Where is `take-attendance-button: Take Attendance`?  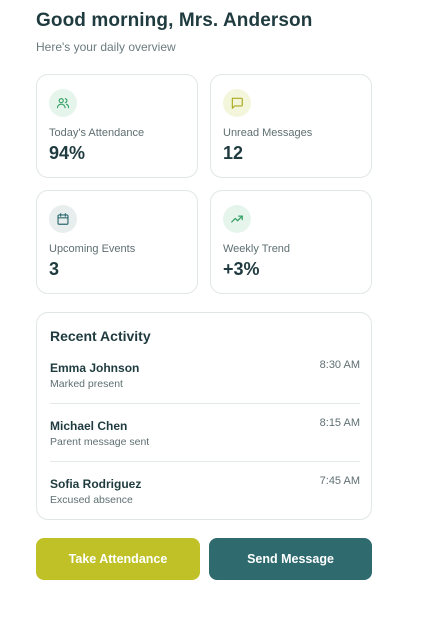 take-attendance-button: Take Attendance is located at coordinates (118, 559).